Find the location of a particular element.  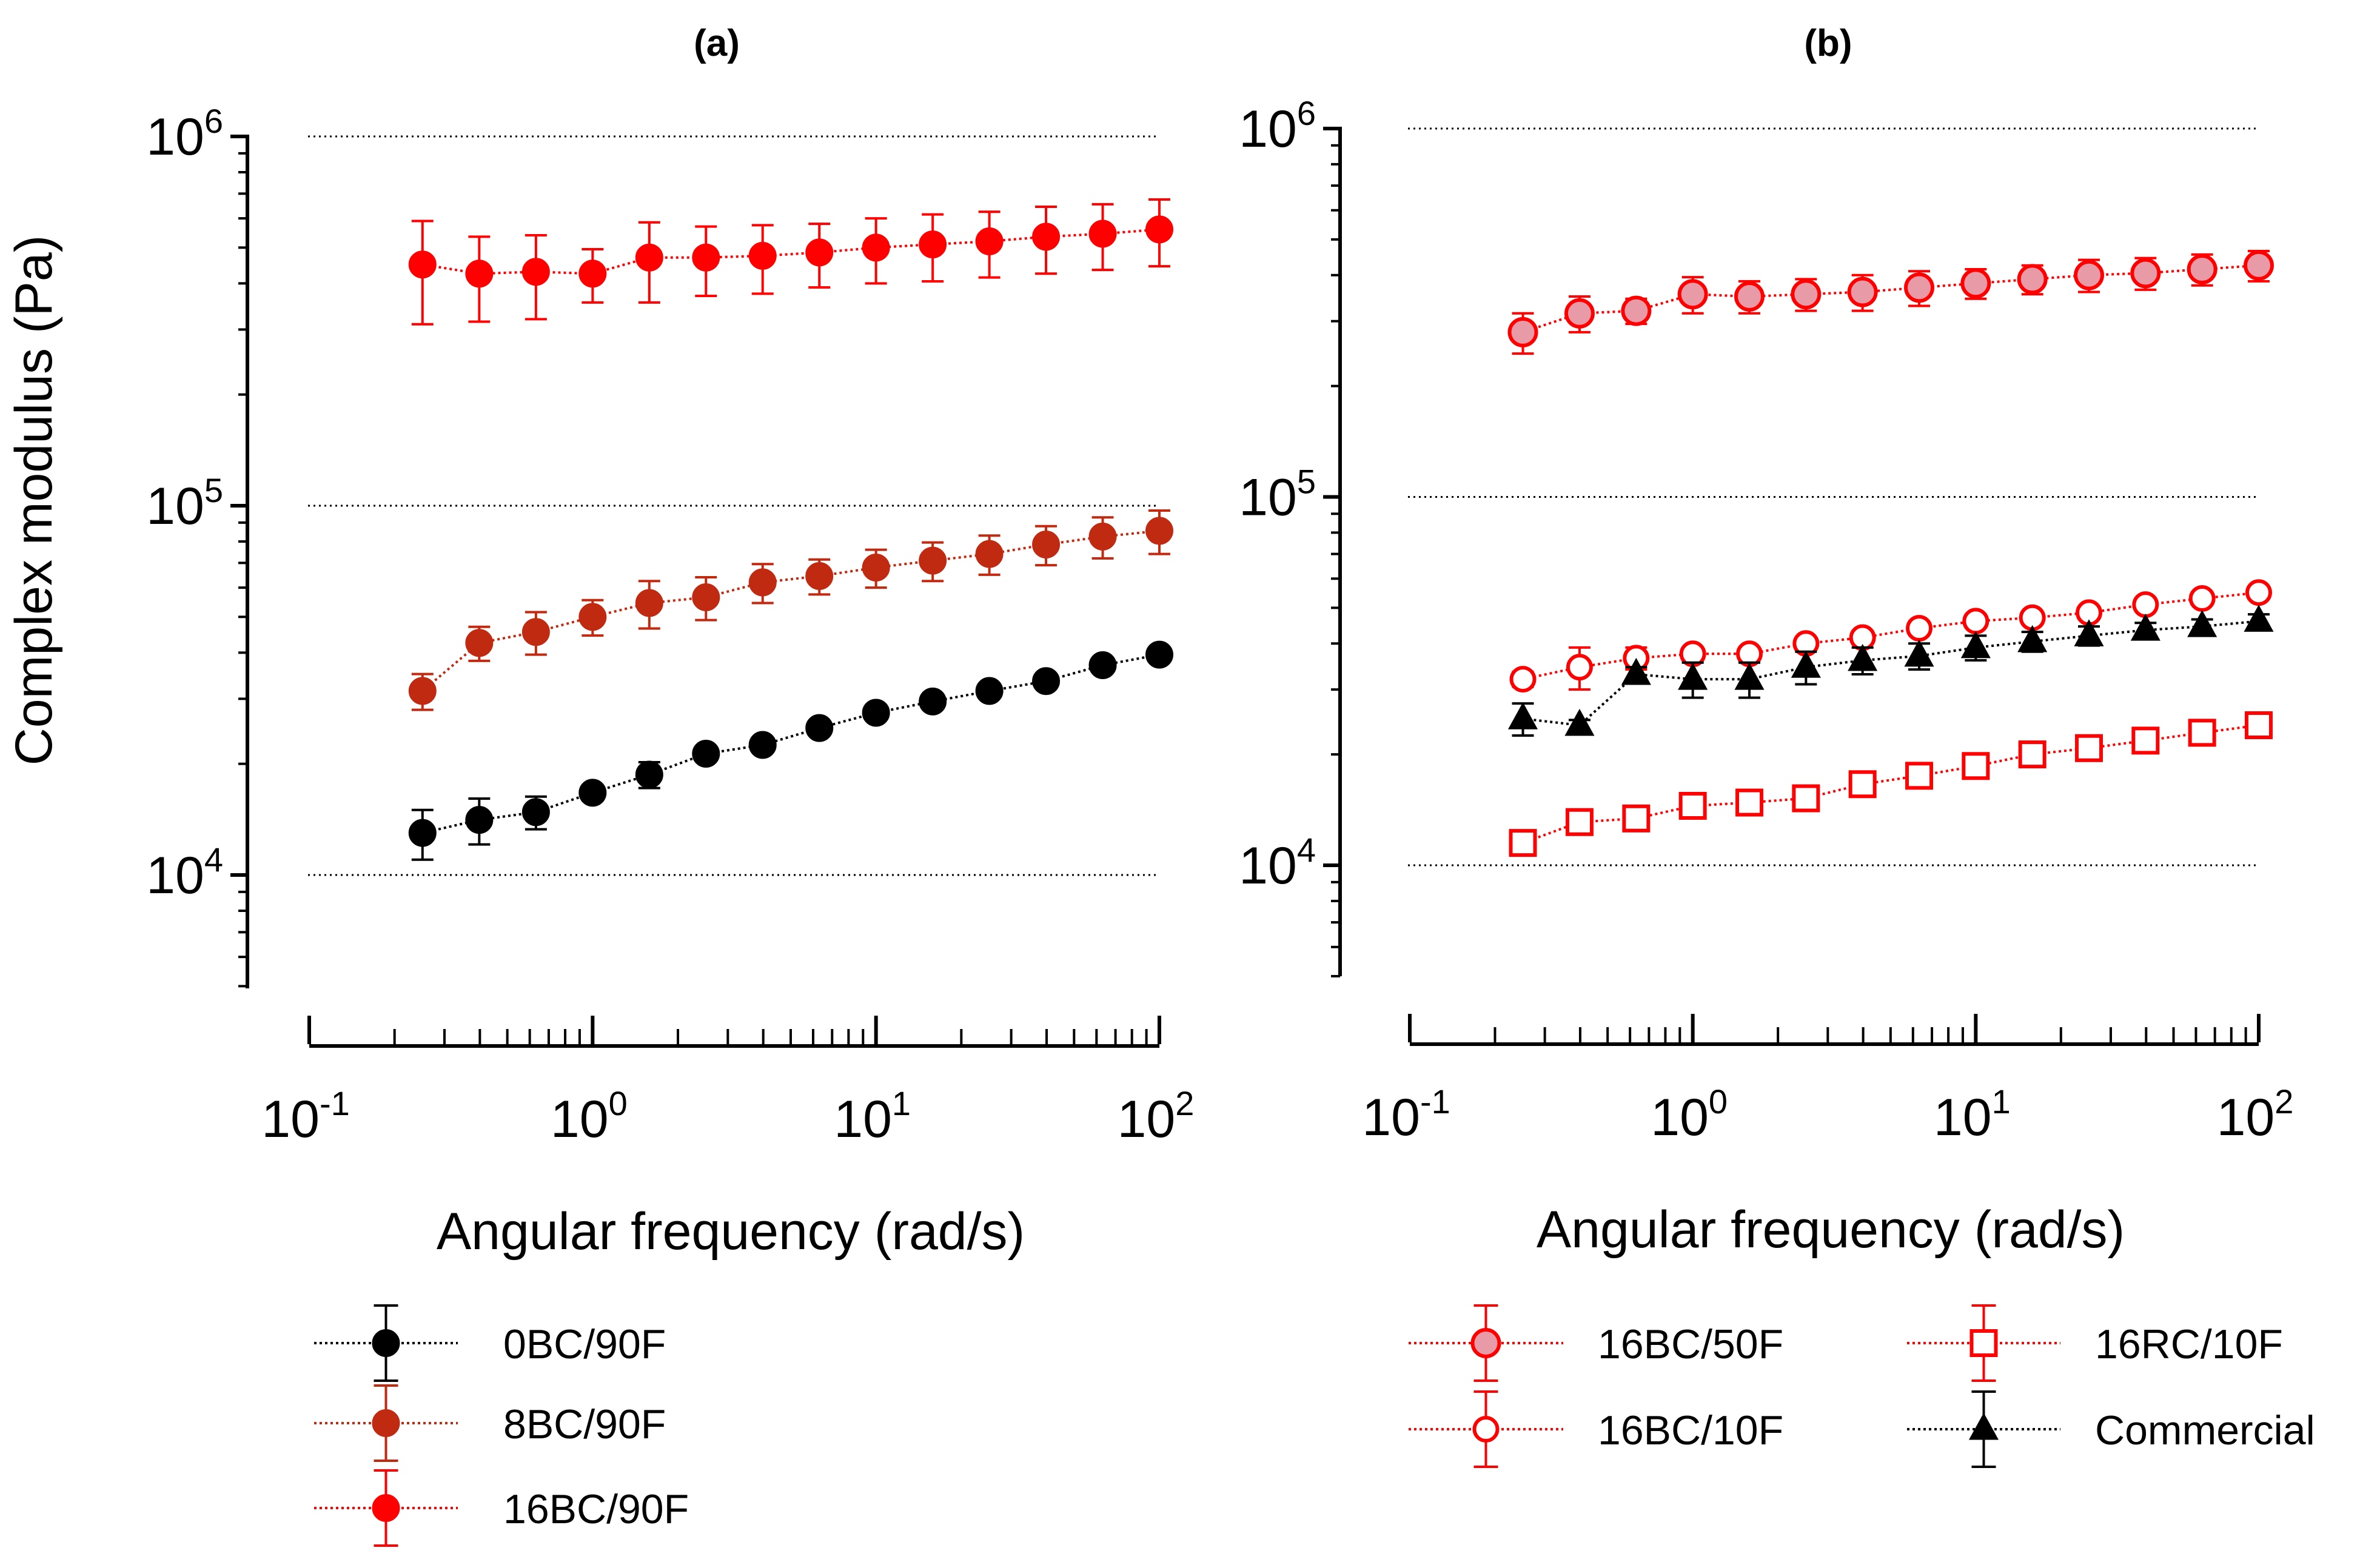

series-8bc-90f is located at coordinates (790, 610).